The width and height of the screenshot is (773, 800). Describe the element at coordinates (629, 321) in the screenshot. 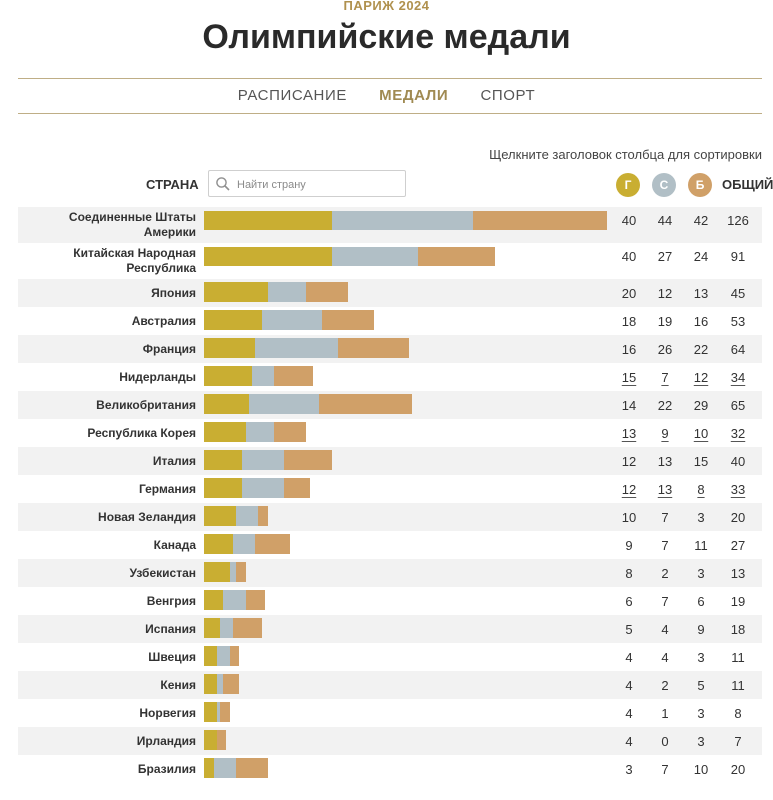

I see `gold-count: 18` at that location.